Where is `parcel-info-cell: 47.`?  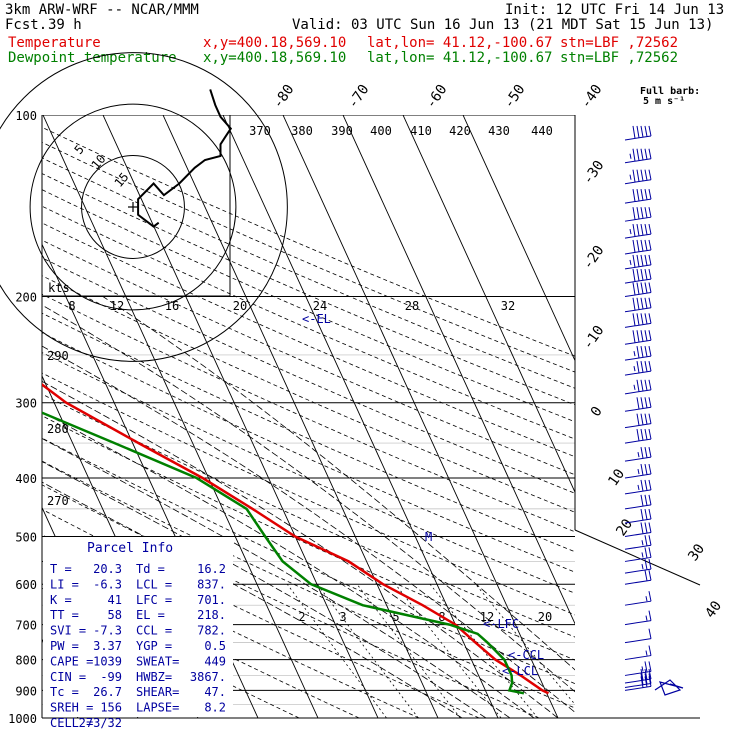 parcel-info-cell: 47. is located at coordinates (215, 692).